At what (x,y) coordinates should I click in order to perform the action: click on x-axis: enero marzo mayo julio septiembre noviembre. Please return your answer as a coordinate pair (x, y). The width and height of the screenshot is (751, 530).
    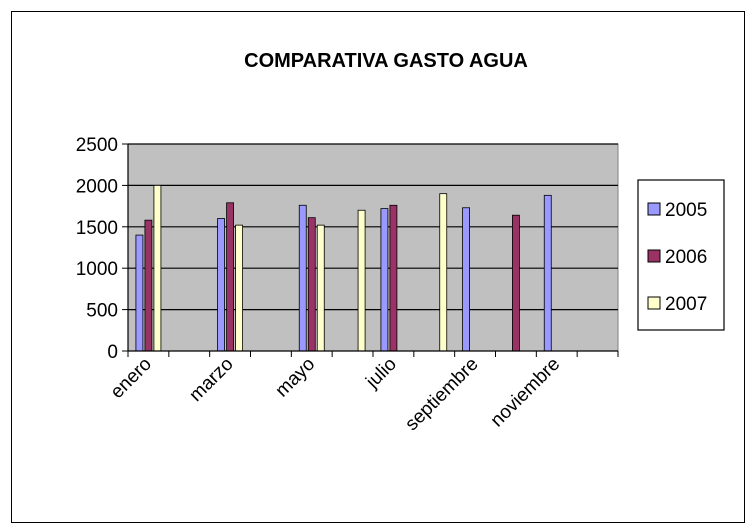
    Looking at the image, I should click on (363, 392).